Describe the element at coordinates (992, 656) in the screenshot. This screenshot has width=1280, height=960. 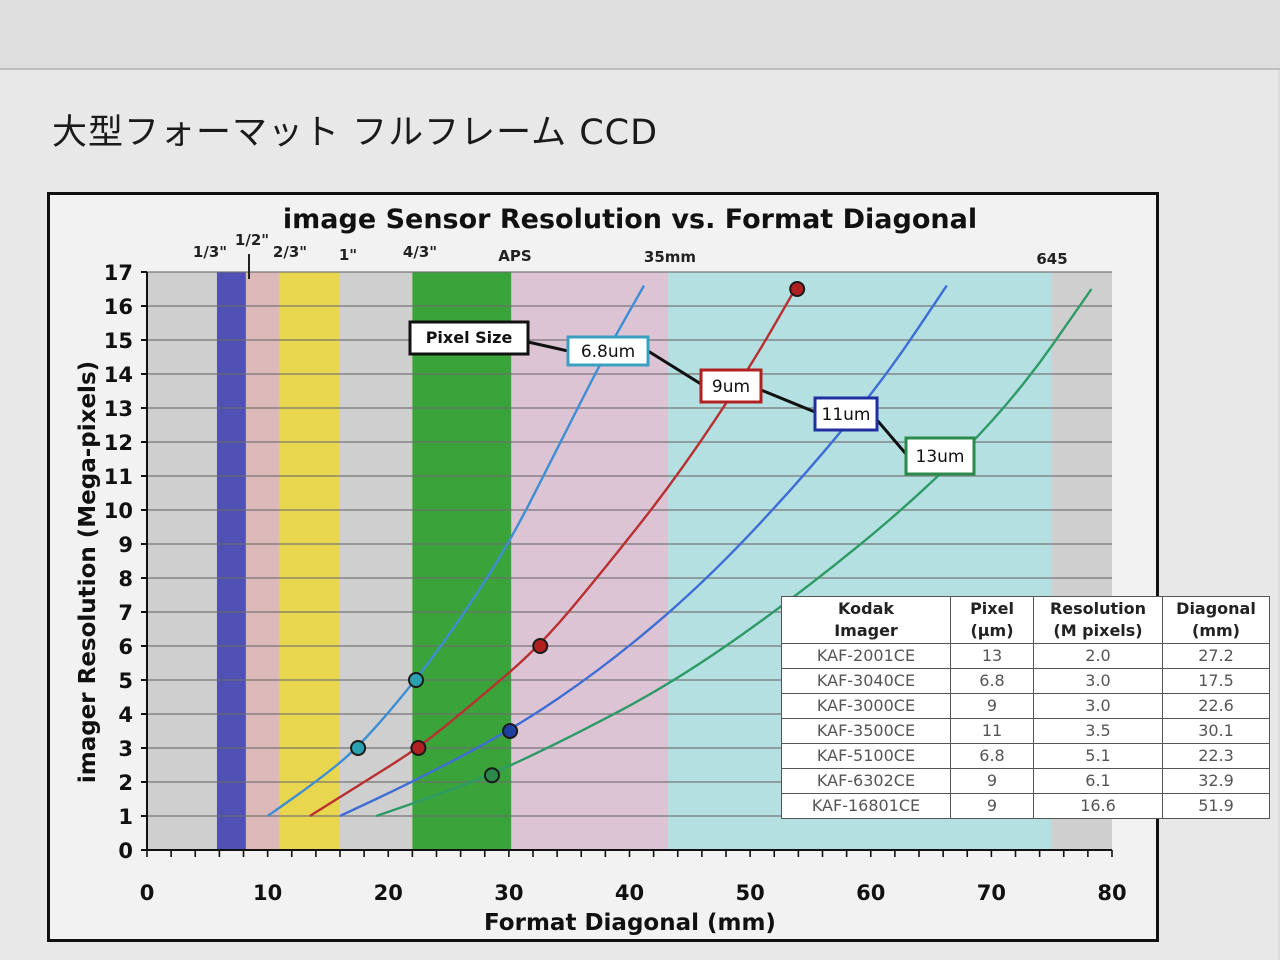
I see `table-cell: 13` at that location.